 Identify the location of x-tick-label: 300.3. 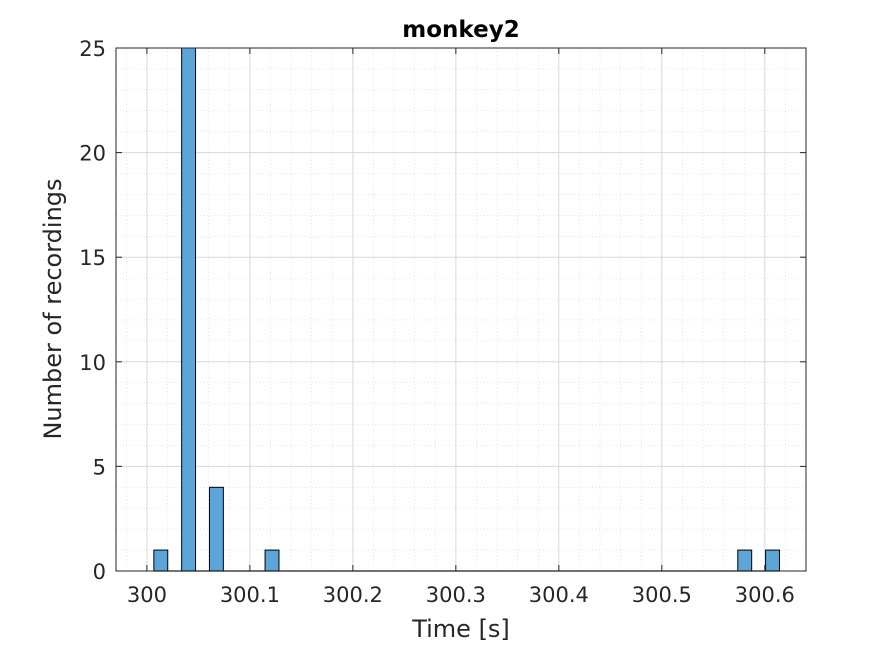
(456, 595).